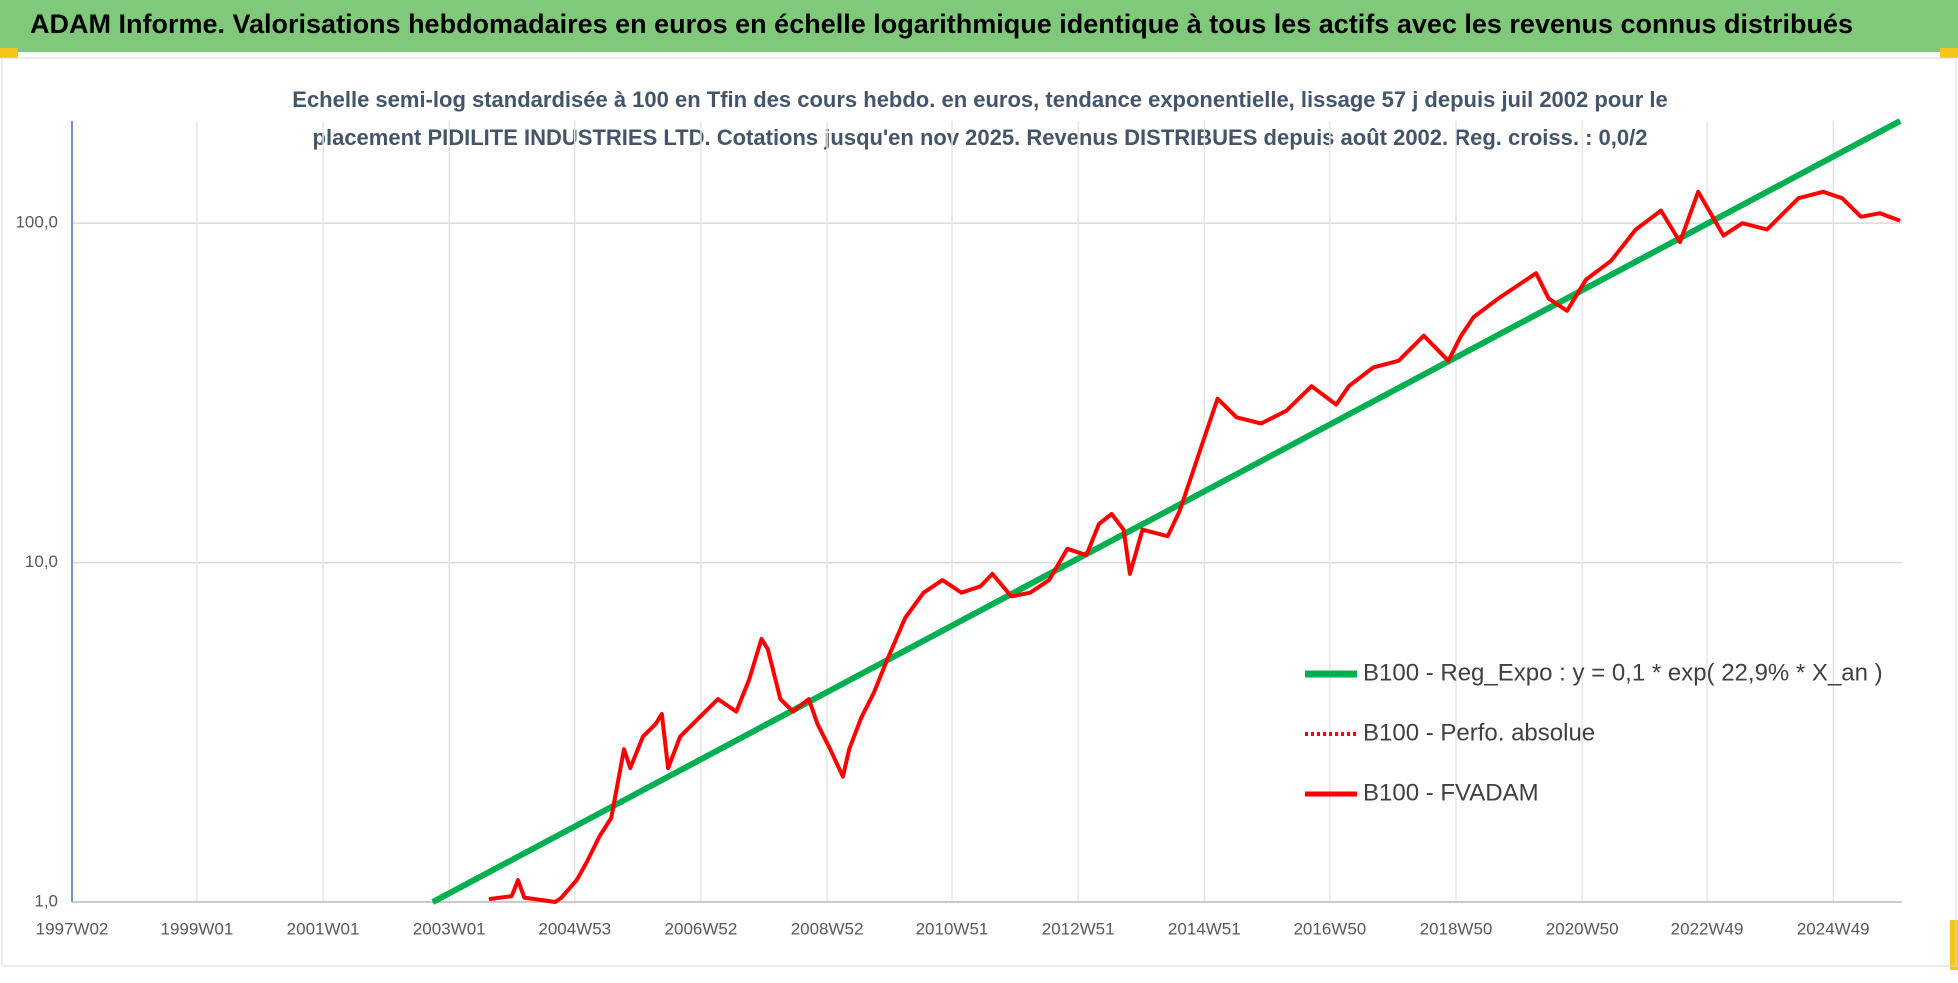  Describe the element at coordinates (323, 928) in the screenshot. I see `x-tick-label: 2001W01` at that location.